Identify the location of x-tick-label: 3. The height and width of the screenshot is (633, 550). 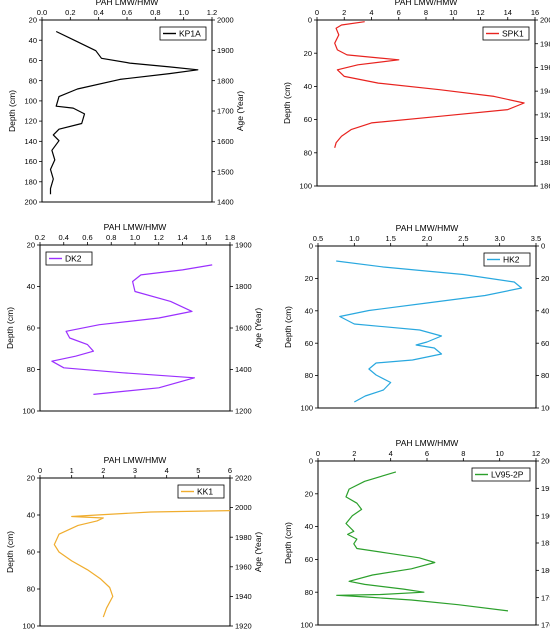
(135, 470).